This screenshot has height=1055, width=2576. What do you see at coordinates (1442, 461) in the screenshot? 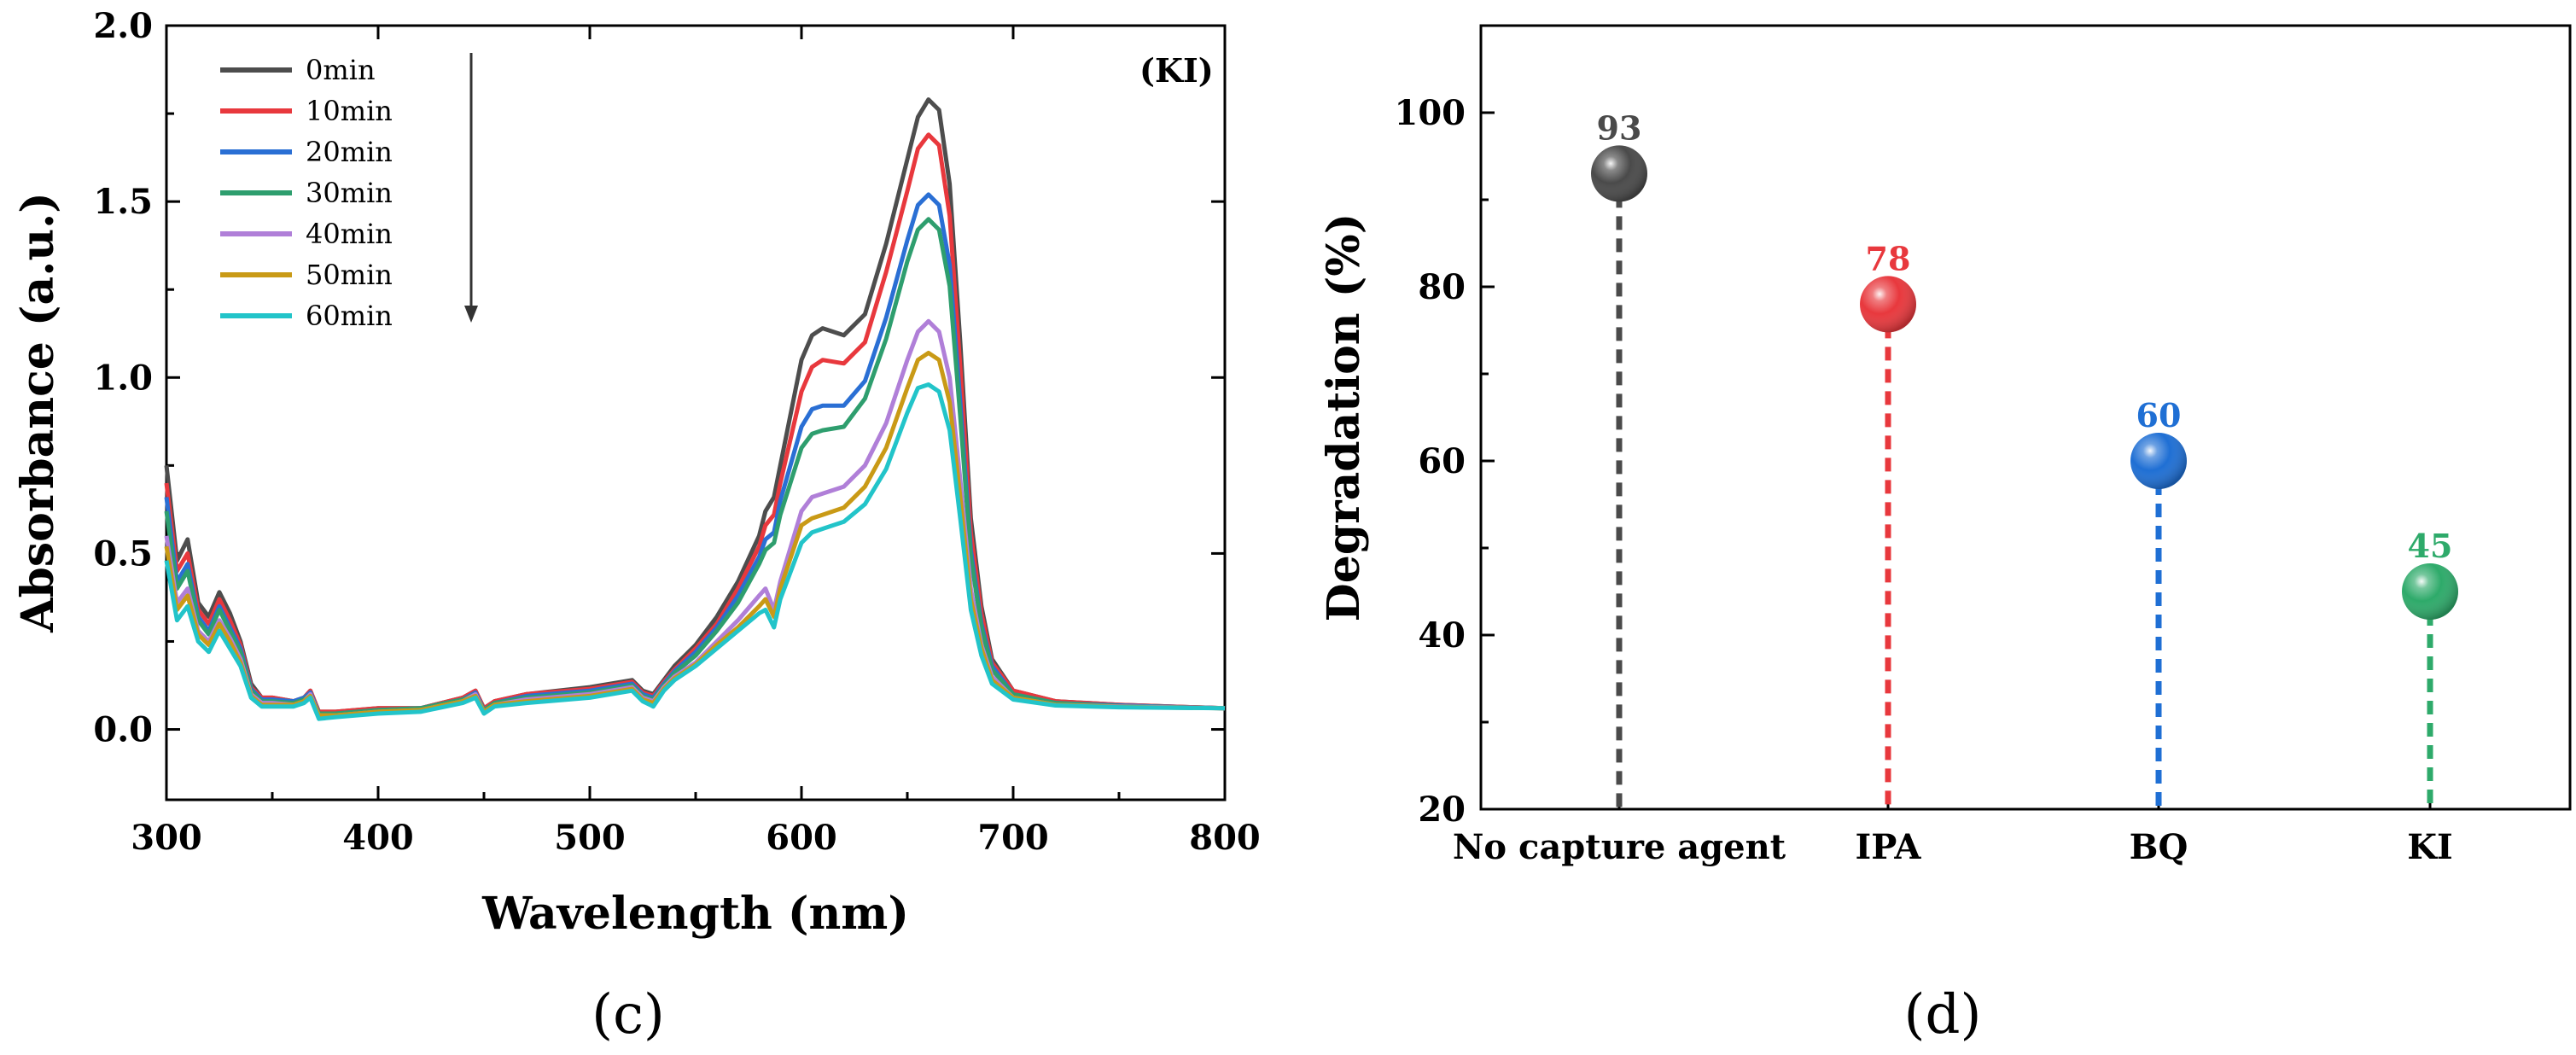
I see `degradation-y-tick-label: 60` at bounding box center [1442, 461].